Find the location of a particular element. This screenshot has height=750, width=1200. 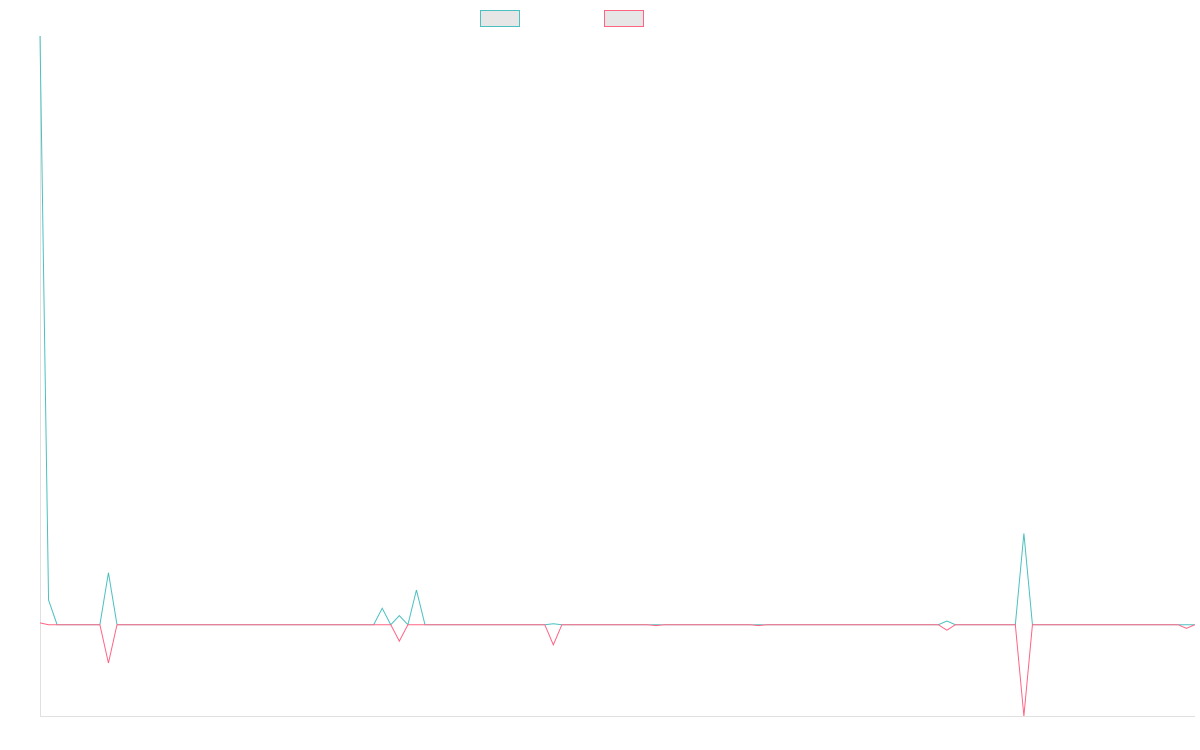

legend-item-series-a is located at coordinates (503, 18).